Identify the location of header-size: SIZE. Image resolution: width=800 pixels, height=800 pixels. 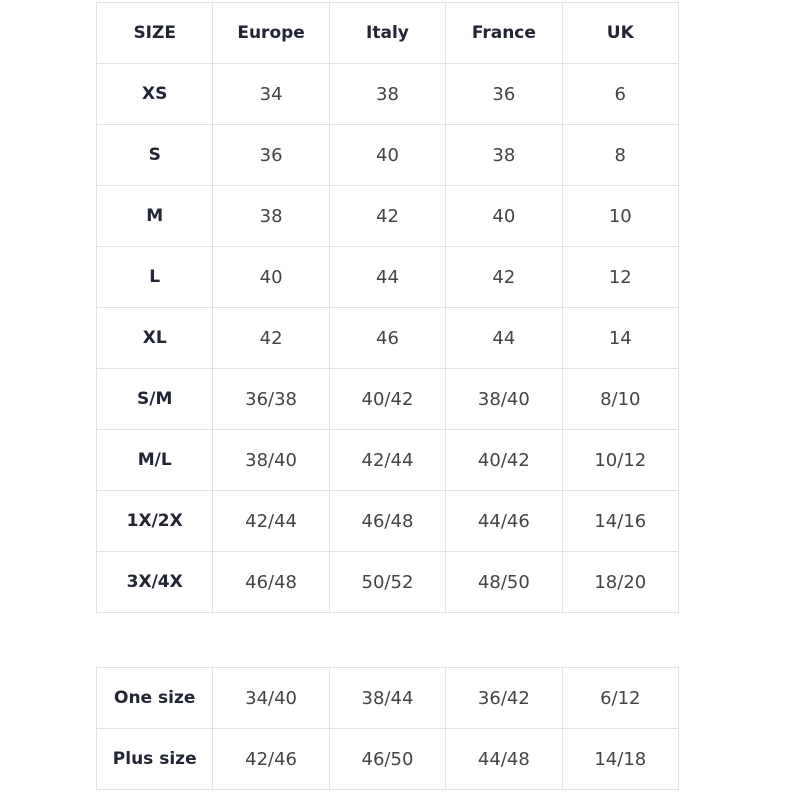
(154, 33).